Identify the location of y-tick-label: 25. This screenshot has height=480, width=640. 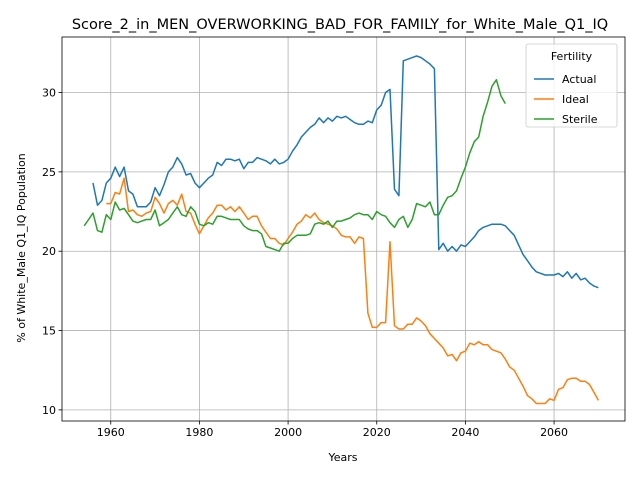
(49, 172).